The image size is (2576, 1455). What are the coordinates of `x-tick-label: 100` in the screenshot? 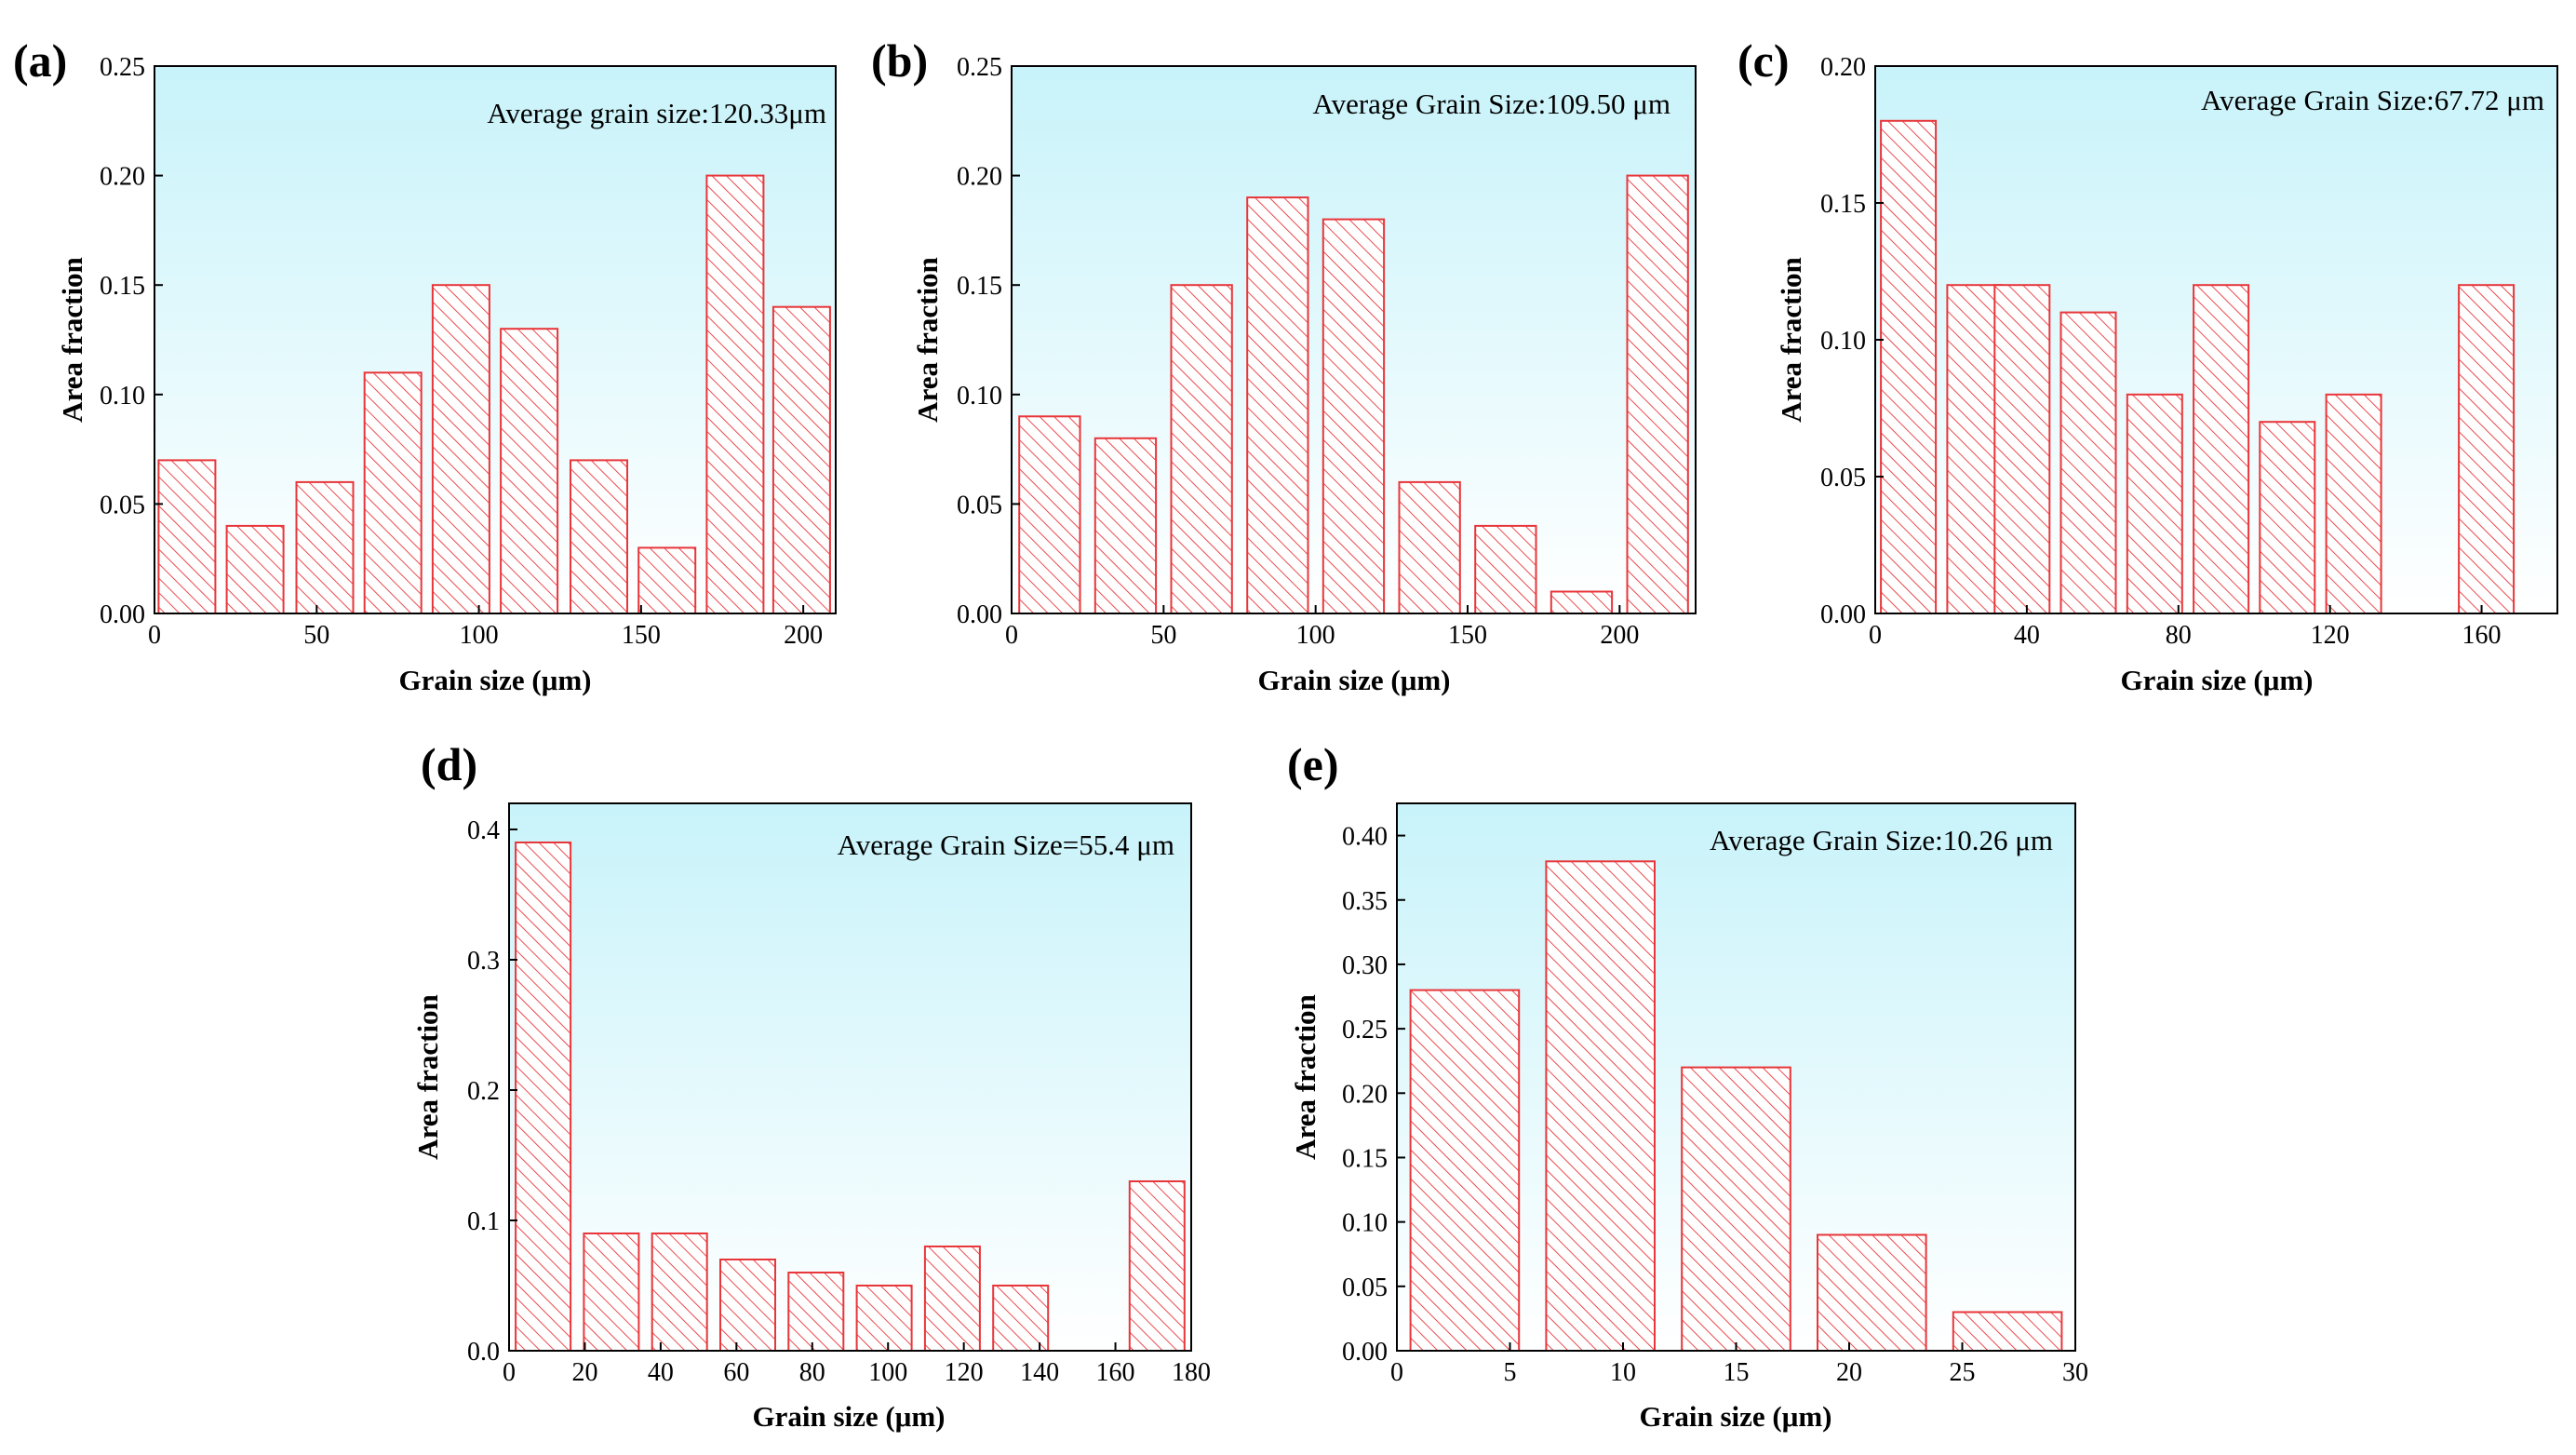 It's located at (887, 1372).